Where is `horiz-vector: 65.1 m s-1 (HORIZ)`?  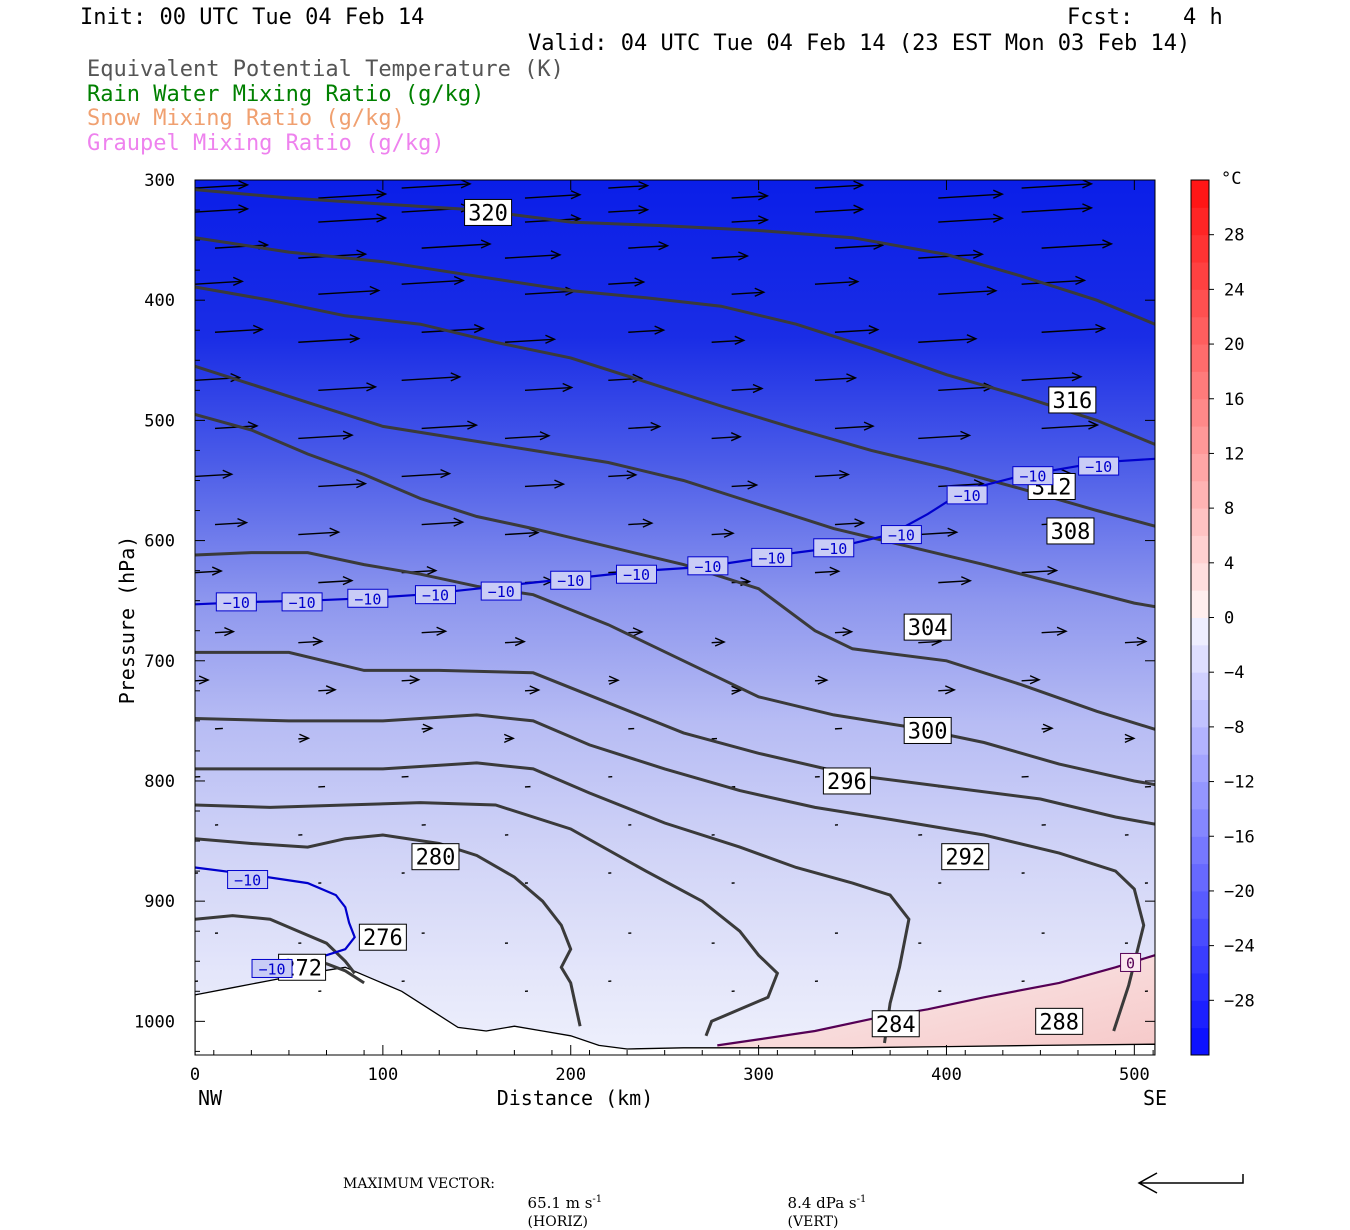 horiz-vector: 65.1 m s-1 (HORIZ) is located at coordinates (560, 1203).